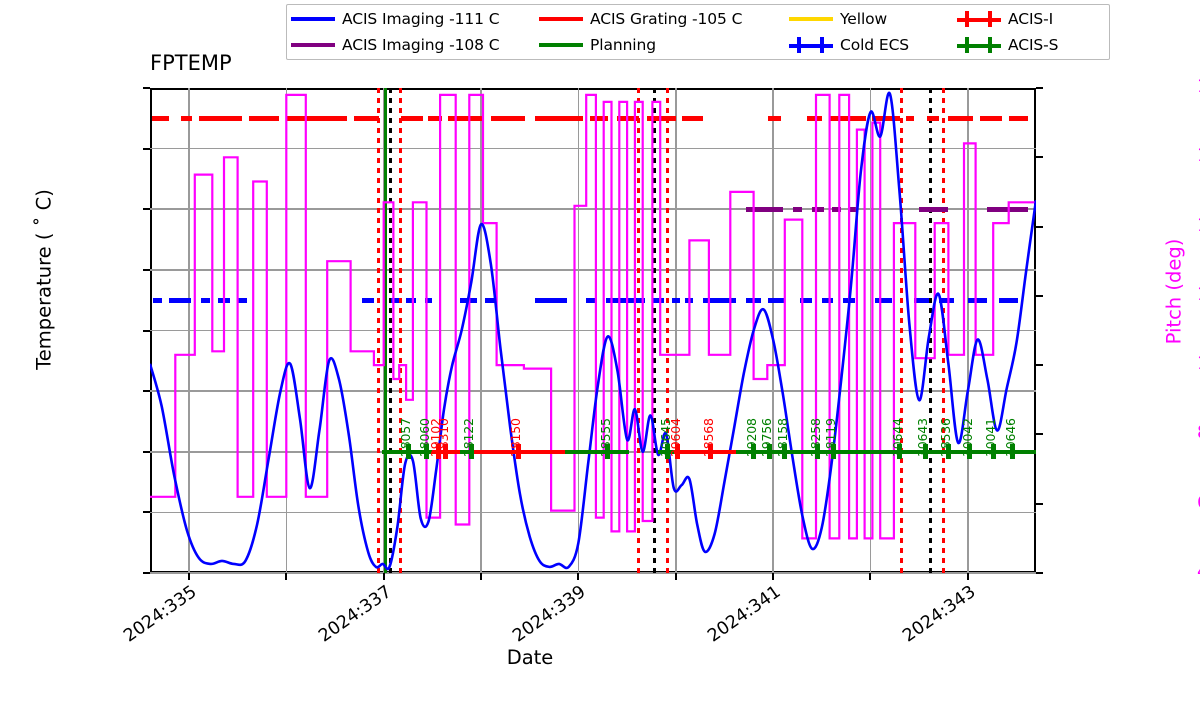  Describe the element at coordinates (782, 437) in the screenshot. I see `obsid-label: 28158` at that location.